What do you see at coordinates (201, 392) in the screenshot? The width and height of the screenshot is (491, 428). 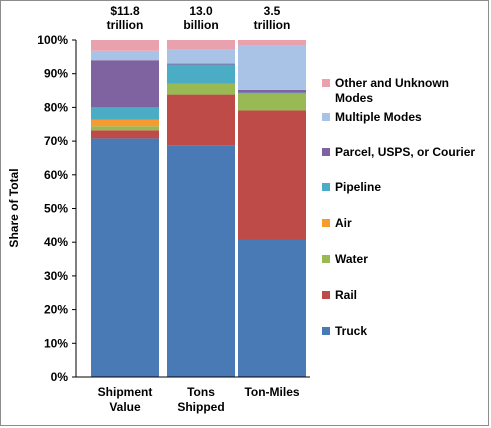 I see `category-label: Tons` at bounding box center [201, 392].